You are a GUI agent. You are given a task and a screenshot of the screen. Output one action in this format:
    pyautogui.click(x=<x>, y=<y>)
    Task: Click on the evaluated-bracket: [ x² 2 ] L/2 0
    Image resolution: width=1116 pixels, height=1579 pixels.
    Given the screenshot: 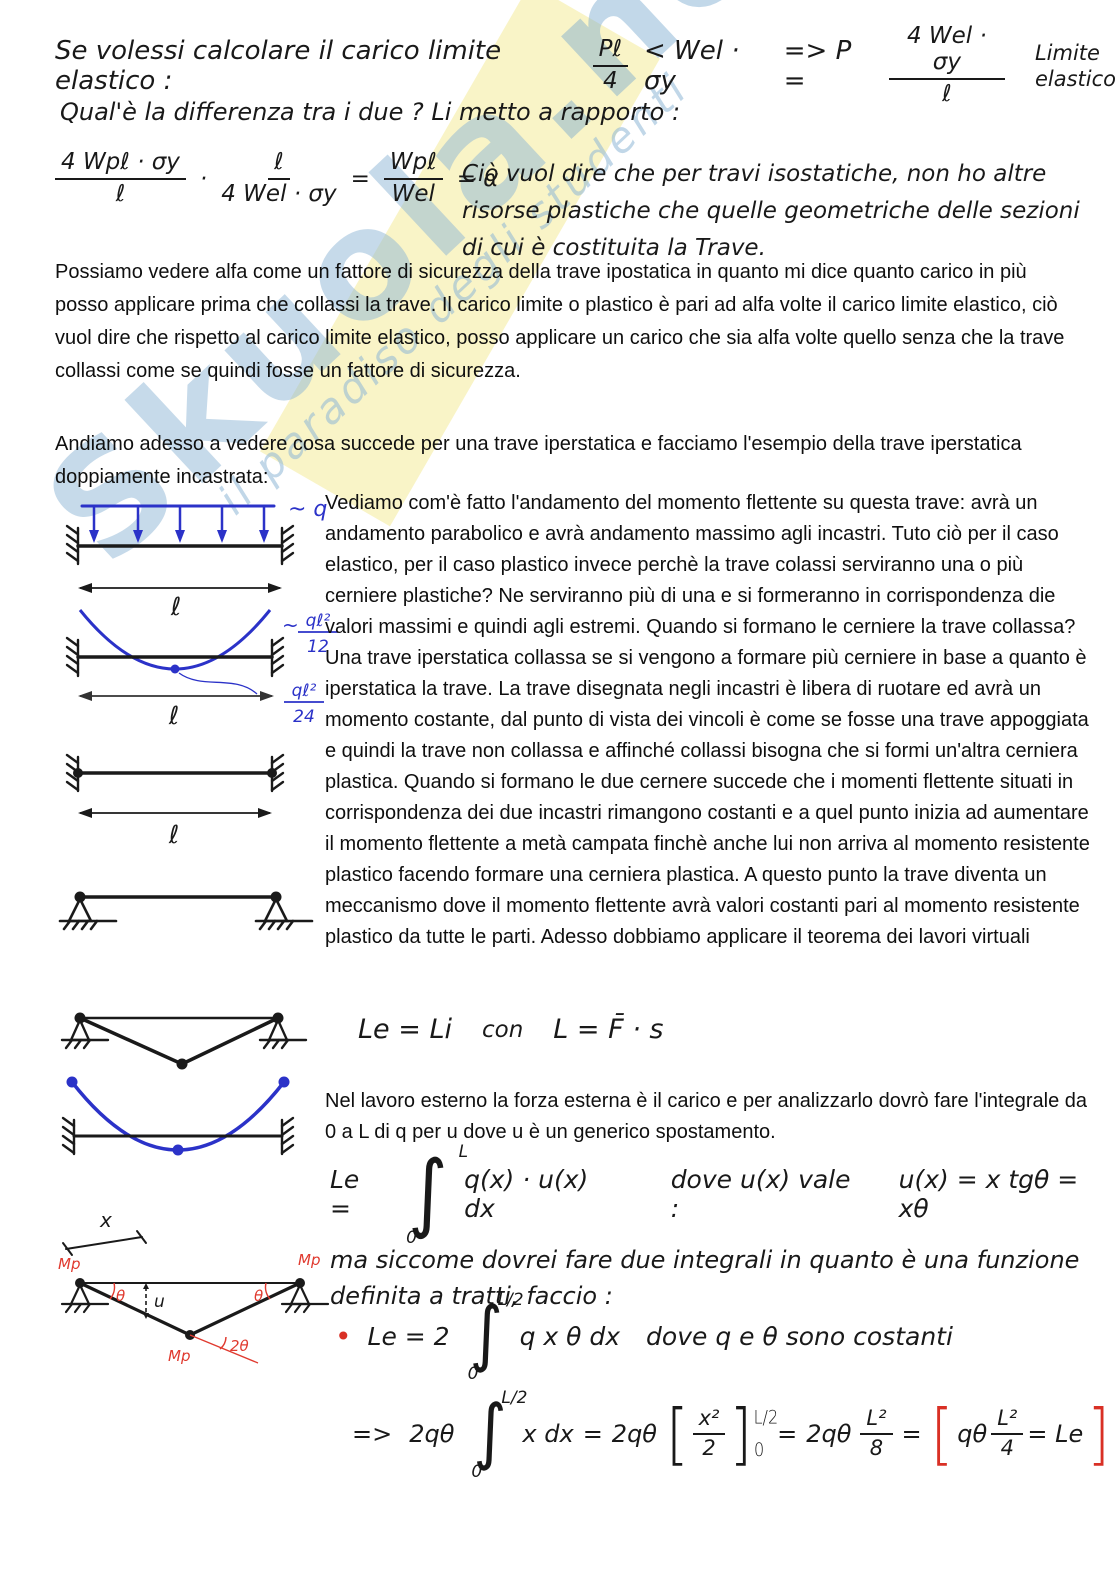 What is the action you would take?
    pyautogui.click(x=722, y=1434)
    